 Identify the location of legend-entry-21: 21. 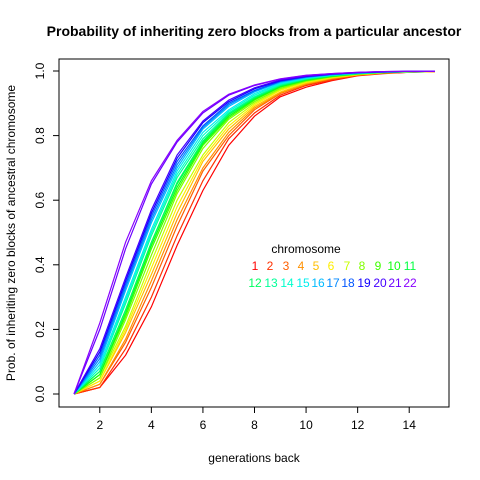
(395, 283).